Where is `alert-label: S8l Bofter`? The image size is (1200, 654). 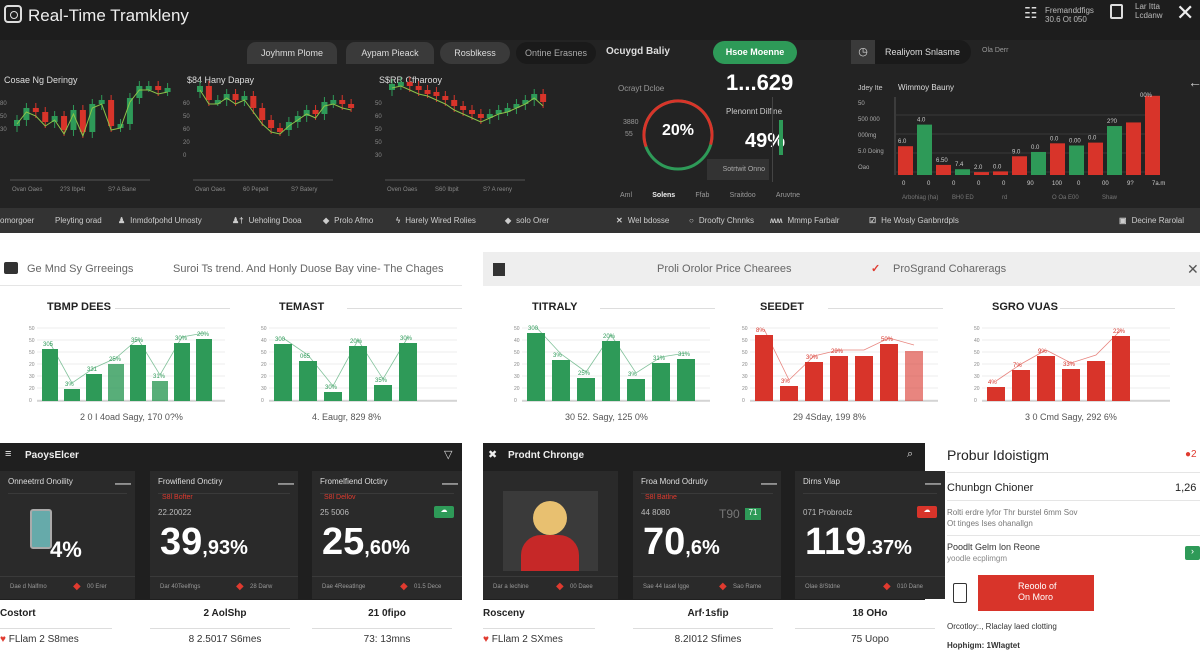
alert-label: S8l Bofter is located at coordinates (177, 497).